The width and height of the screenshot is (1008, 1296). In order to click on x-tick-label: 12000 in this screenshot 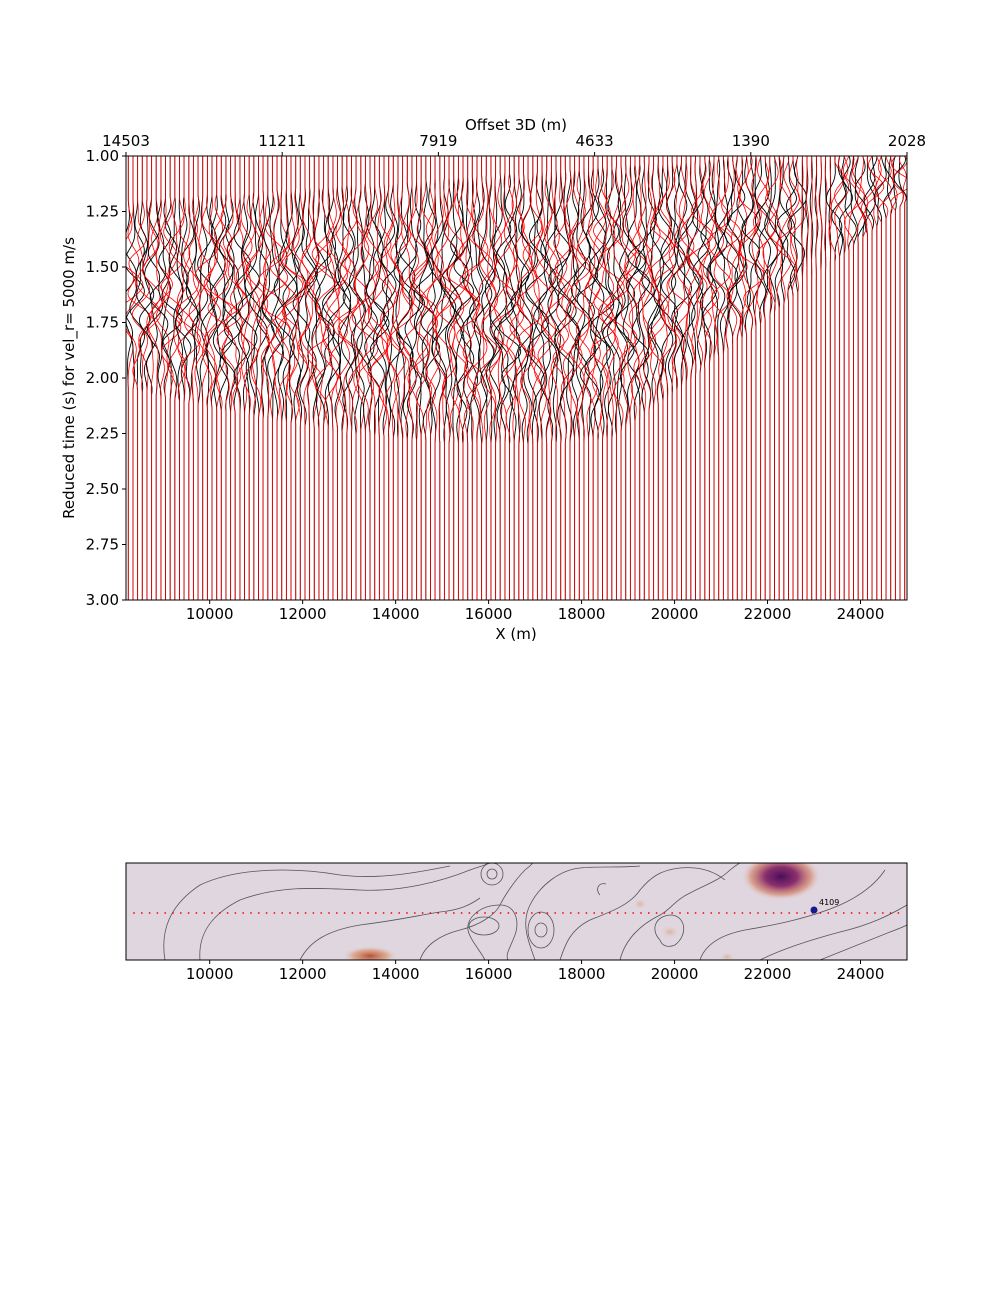, I will do `click(303, 614)`.